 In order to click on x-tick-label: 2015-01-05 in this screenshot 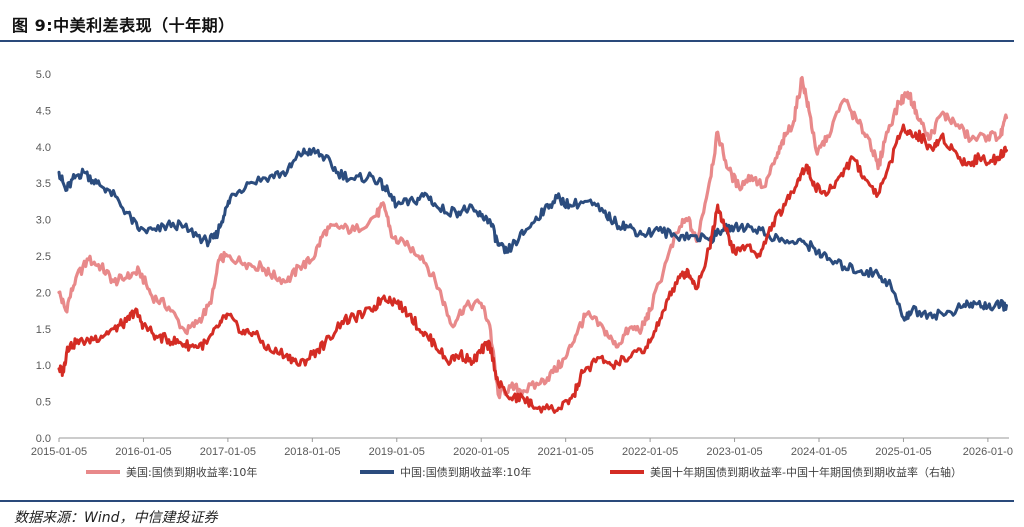, I will do `click(59, 452)`.